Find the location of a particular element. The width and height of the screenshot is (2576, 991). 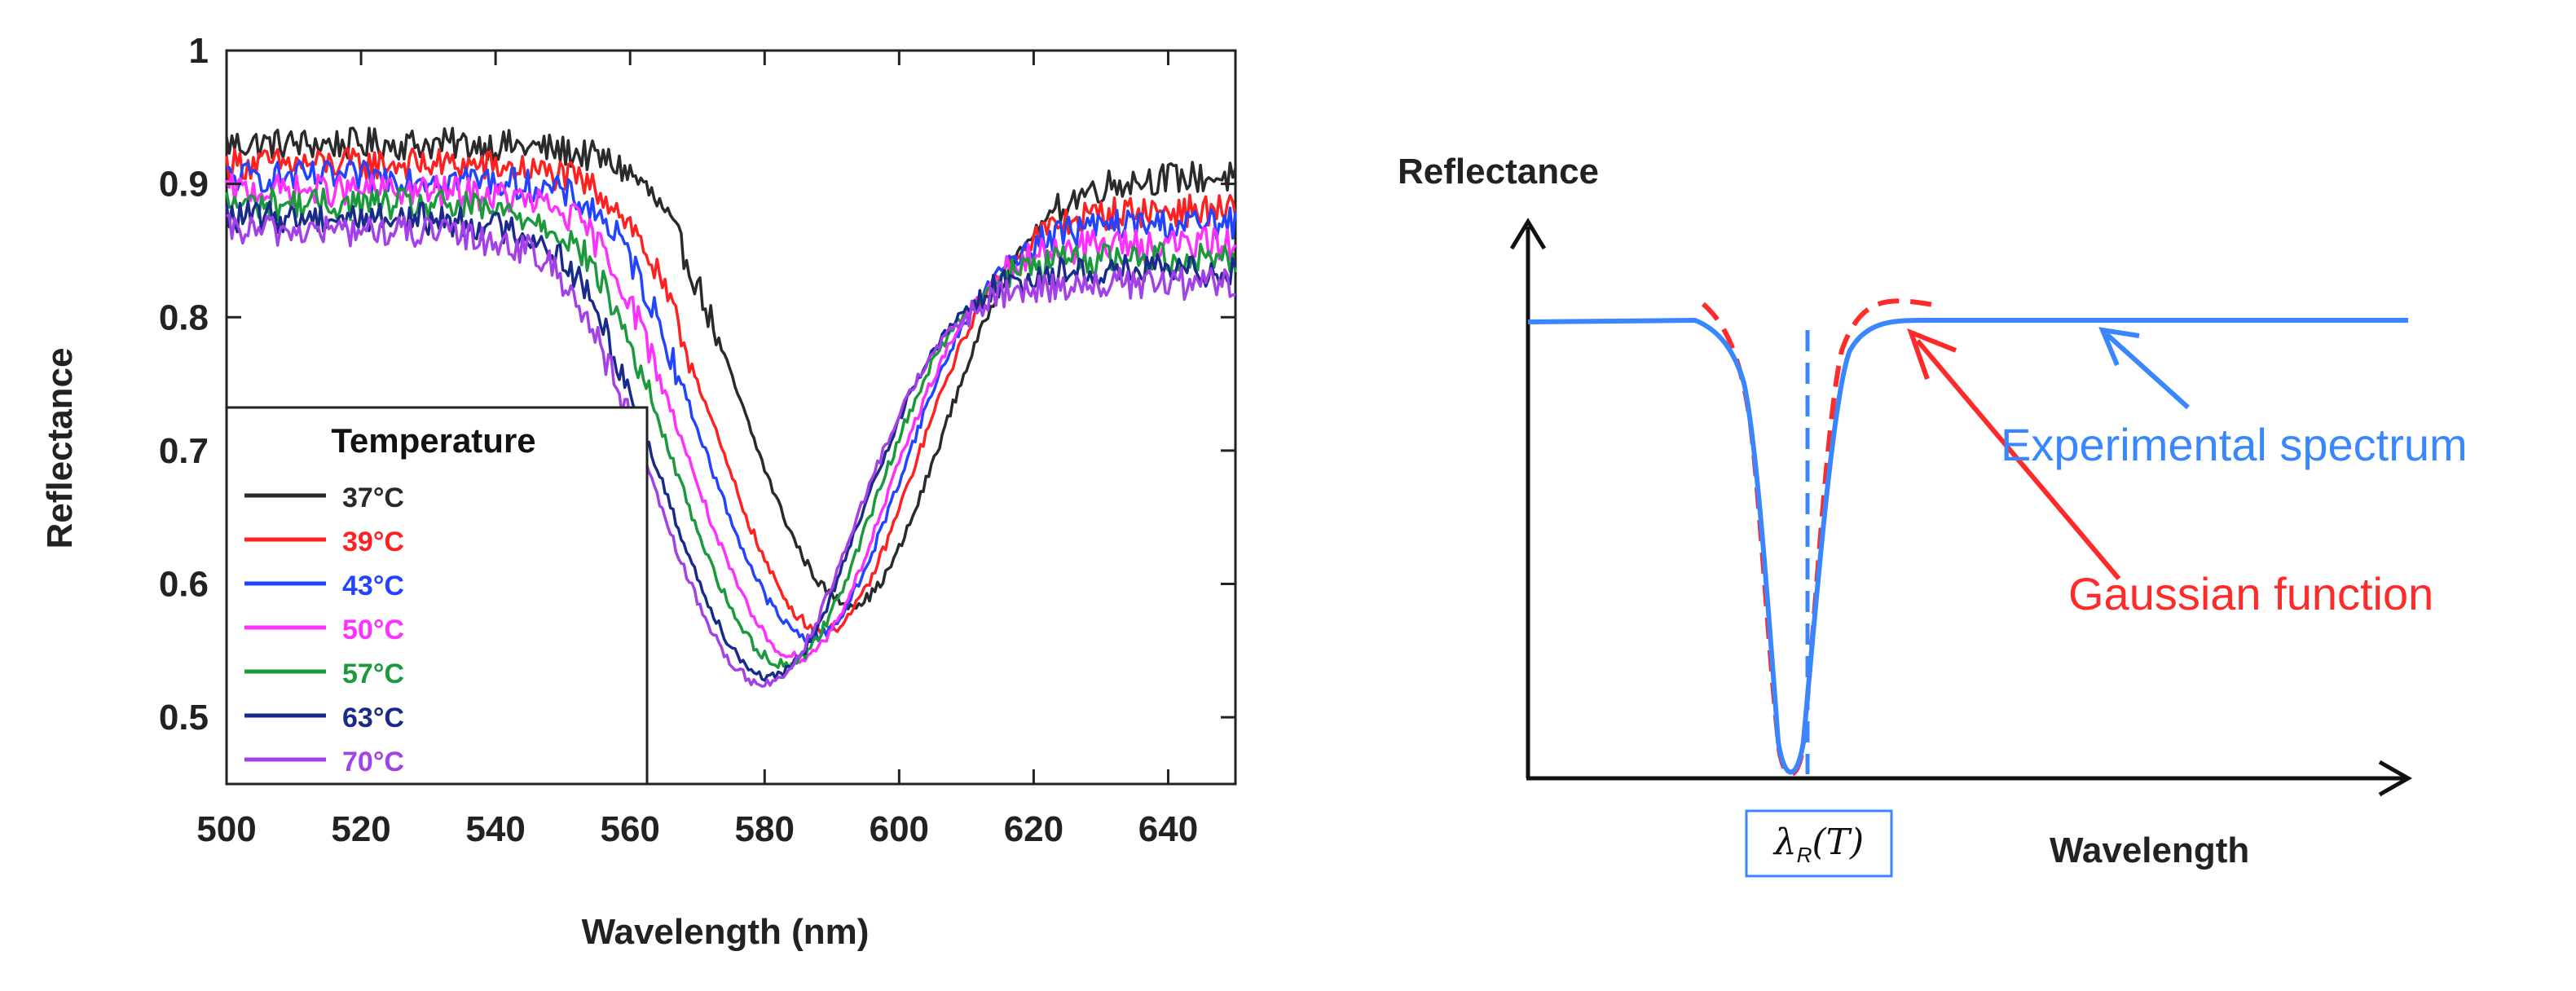

lambda-label-box: λR(T) is located at coordinates (1819, 843).